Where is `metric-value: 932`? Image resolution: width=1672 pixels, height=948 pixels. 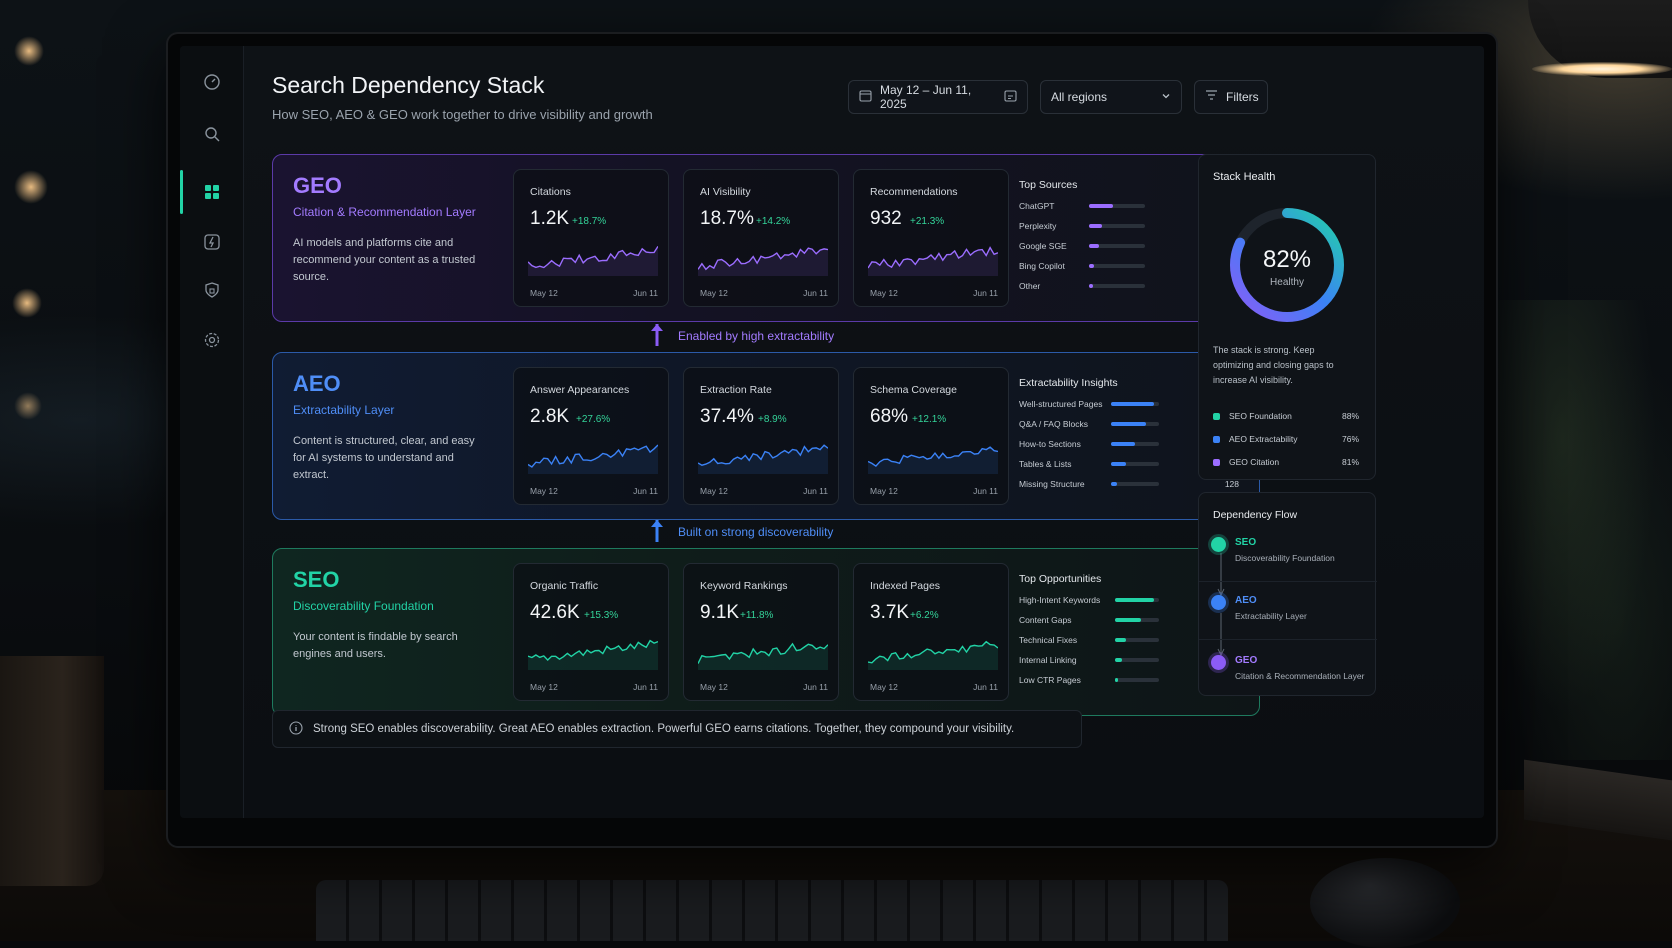 metric-value: 932 is located at coordinates (886, 218).